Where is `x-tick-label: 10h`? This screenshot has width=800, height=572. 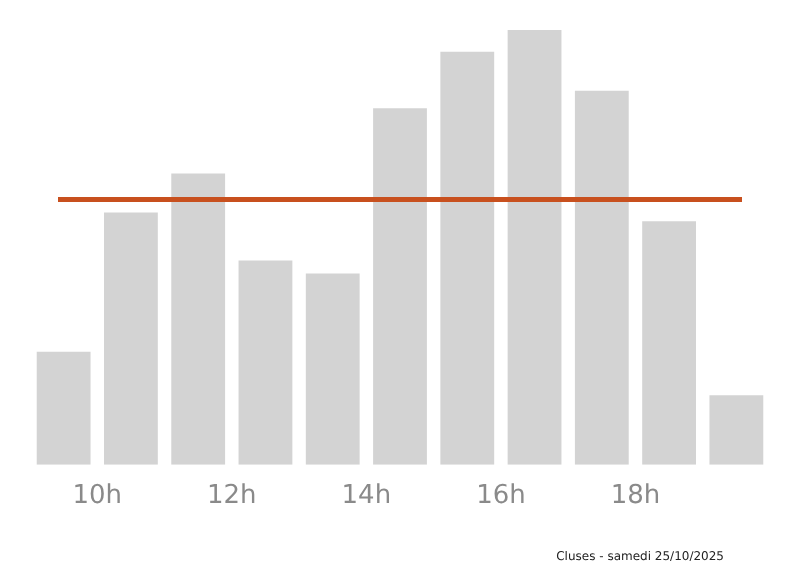
x-tick-label: 10h is located at coordinates (97, 496).